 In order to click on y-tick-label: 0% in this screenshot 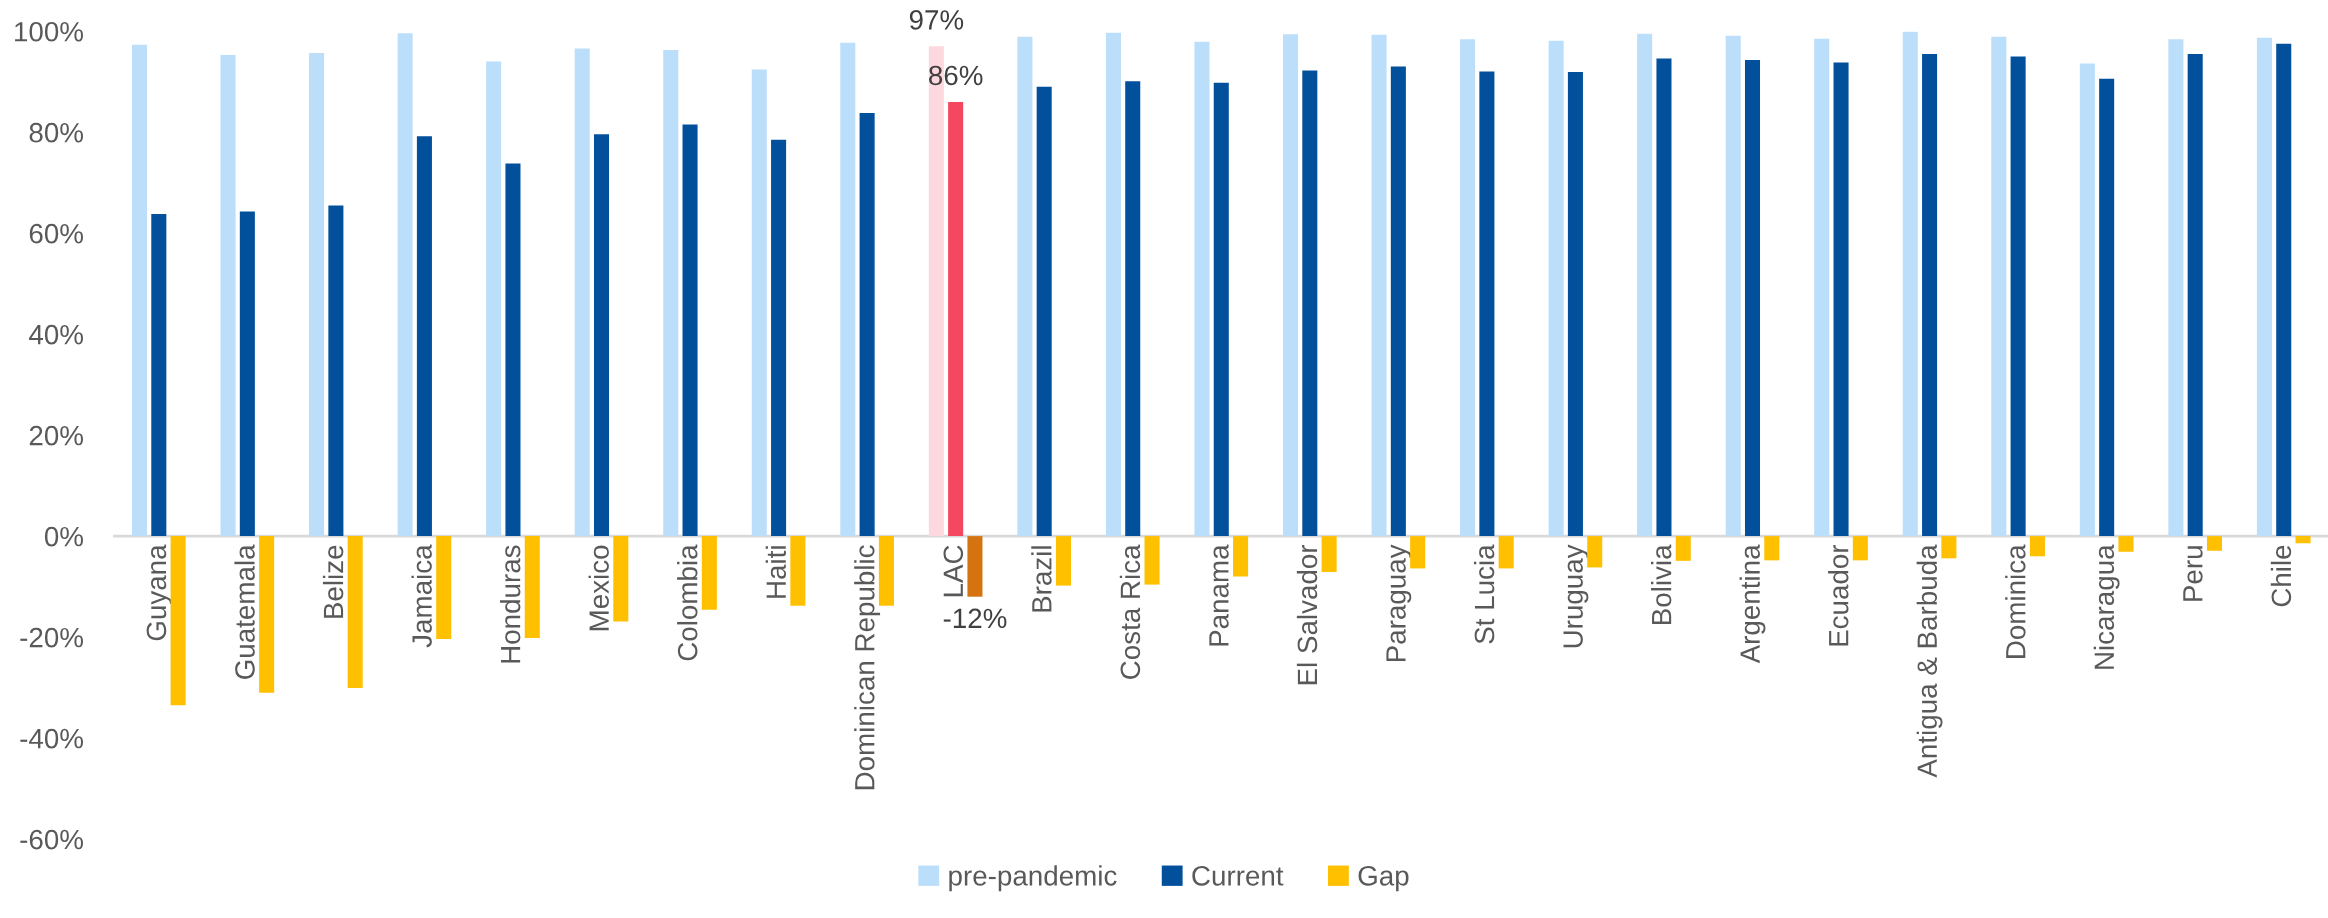, I will do `click(63, 536)`.